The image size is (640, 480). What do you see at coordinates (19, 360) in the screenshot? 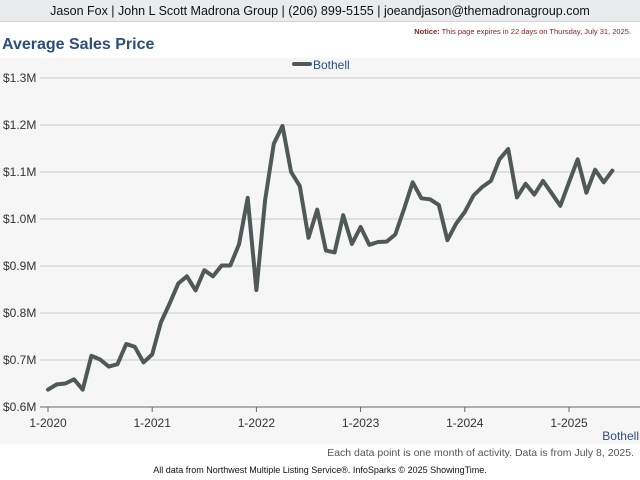
I see `y-tick-label: $0.7M` at bounding box center [19, 360].